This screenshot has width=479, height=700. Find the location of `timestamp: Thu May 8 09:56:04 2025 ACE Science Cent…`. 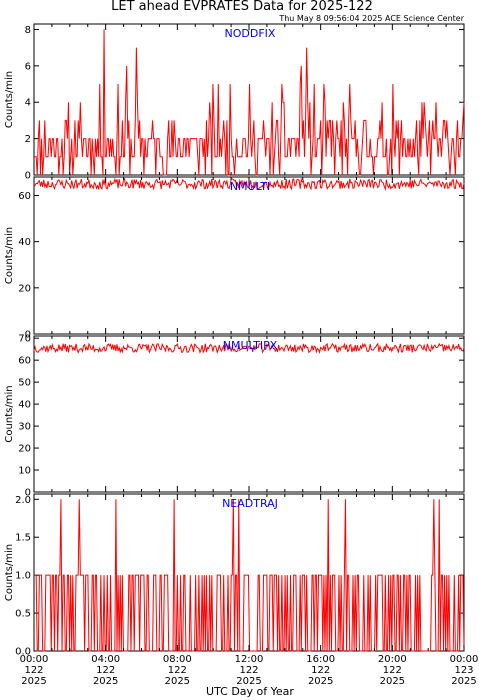

timestamp: Thu May 8 09:56:04 2025 ACE Science Cent… is located at coordinates (371, 18).